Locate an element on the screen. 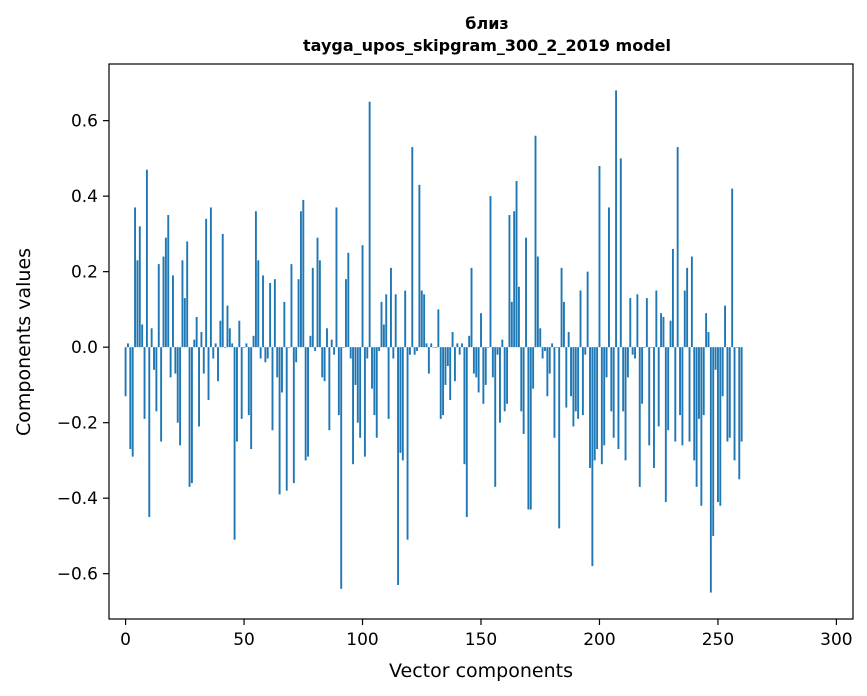 Image resolution: width=867 pixels, height=696 pixels. y-tick-label: 0.0 is located at coordinates (84, 348).